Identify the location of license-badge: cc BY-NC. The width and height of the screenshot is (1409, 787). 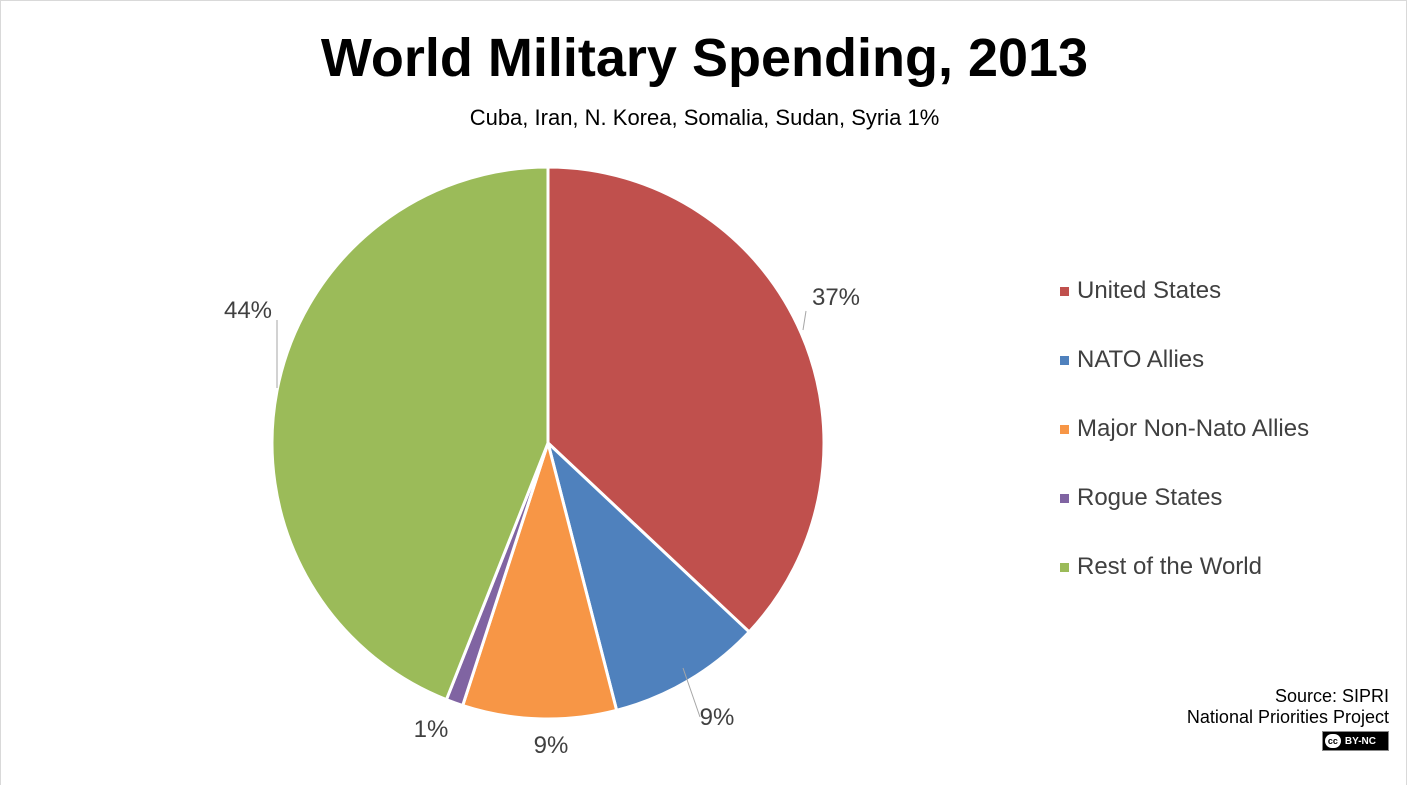
(1355, 741).